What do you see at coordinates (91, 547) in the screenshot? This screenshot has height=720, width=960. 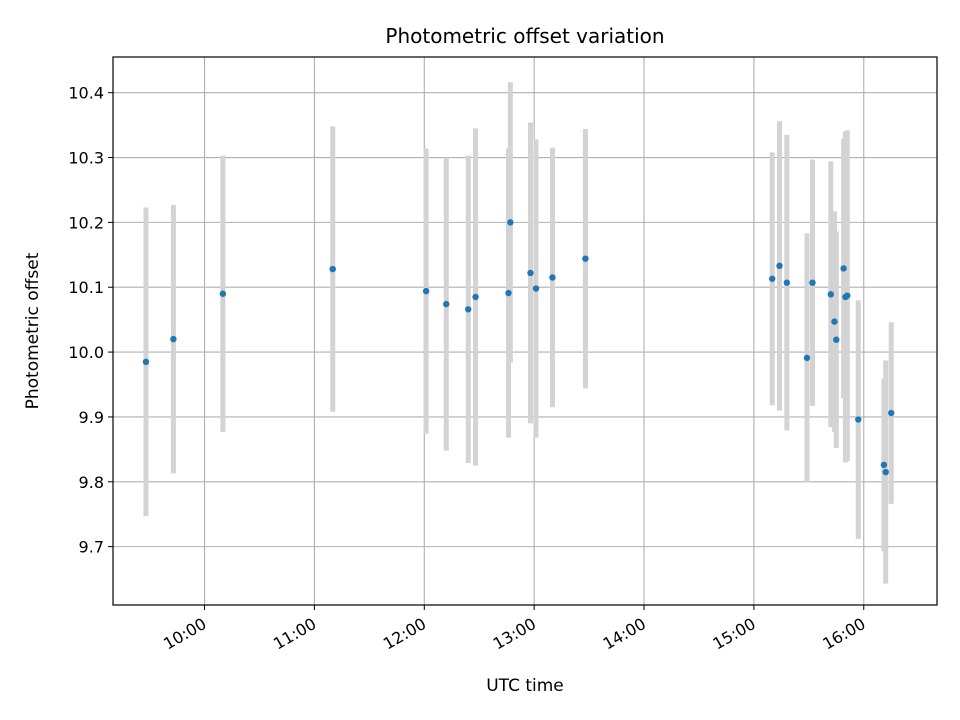 I see `y-tick-label: 9.7` at bounding box center [91, 547].